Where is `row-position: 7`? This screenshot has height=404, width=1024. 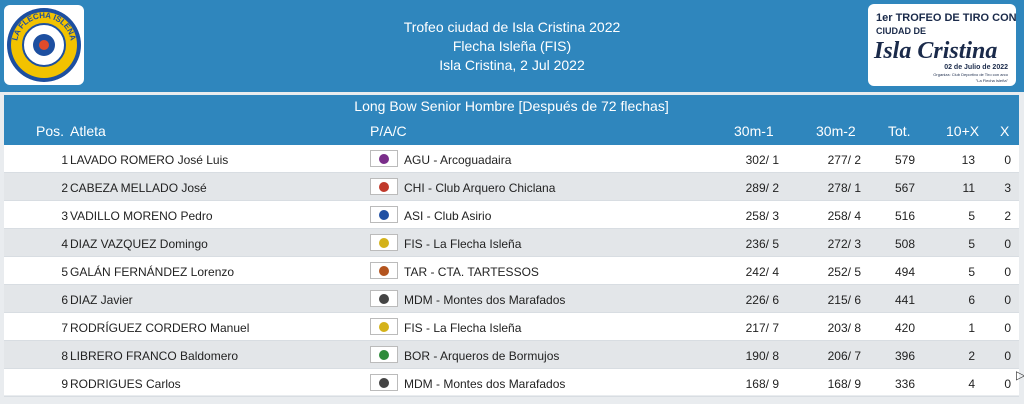
row-position: 7 is located at coordinates (64, 328).